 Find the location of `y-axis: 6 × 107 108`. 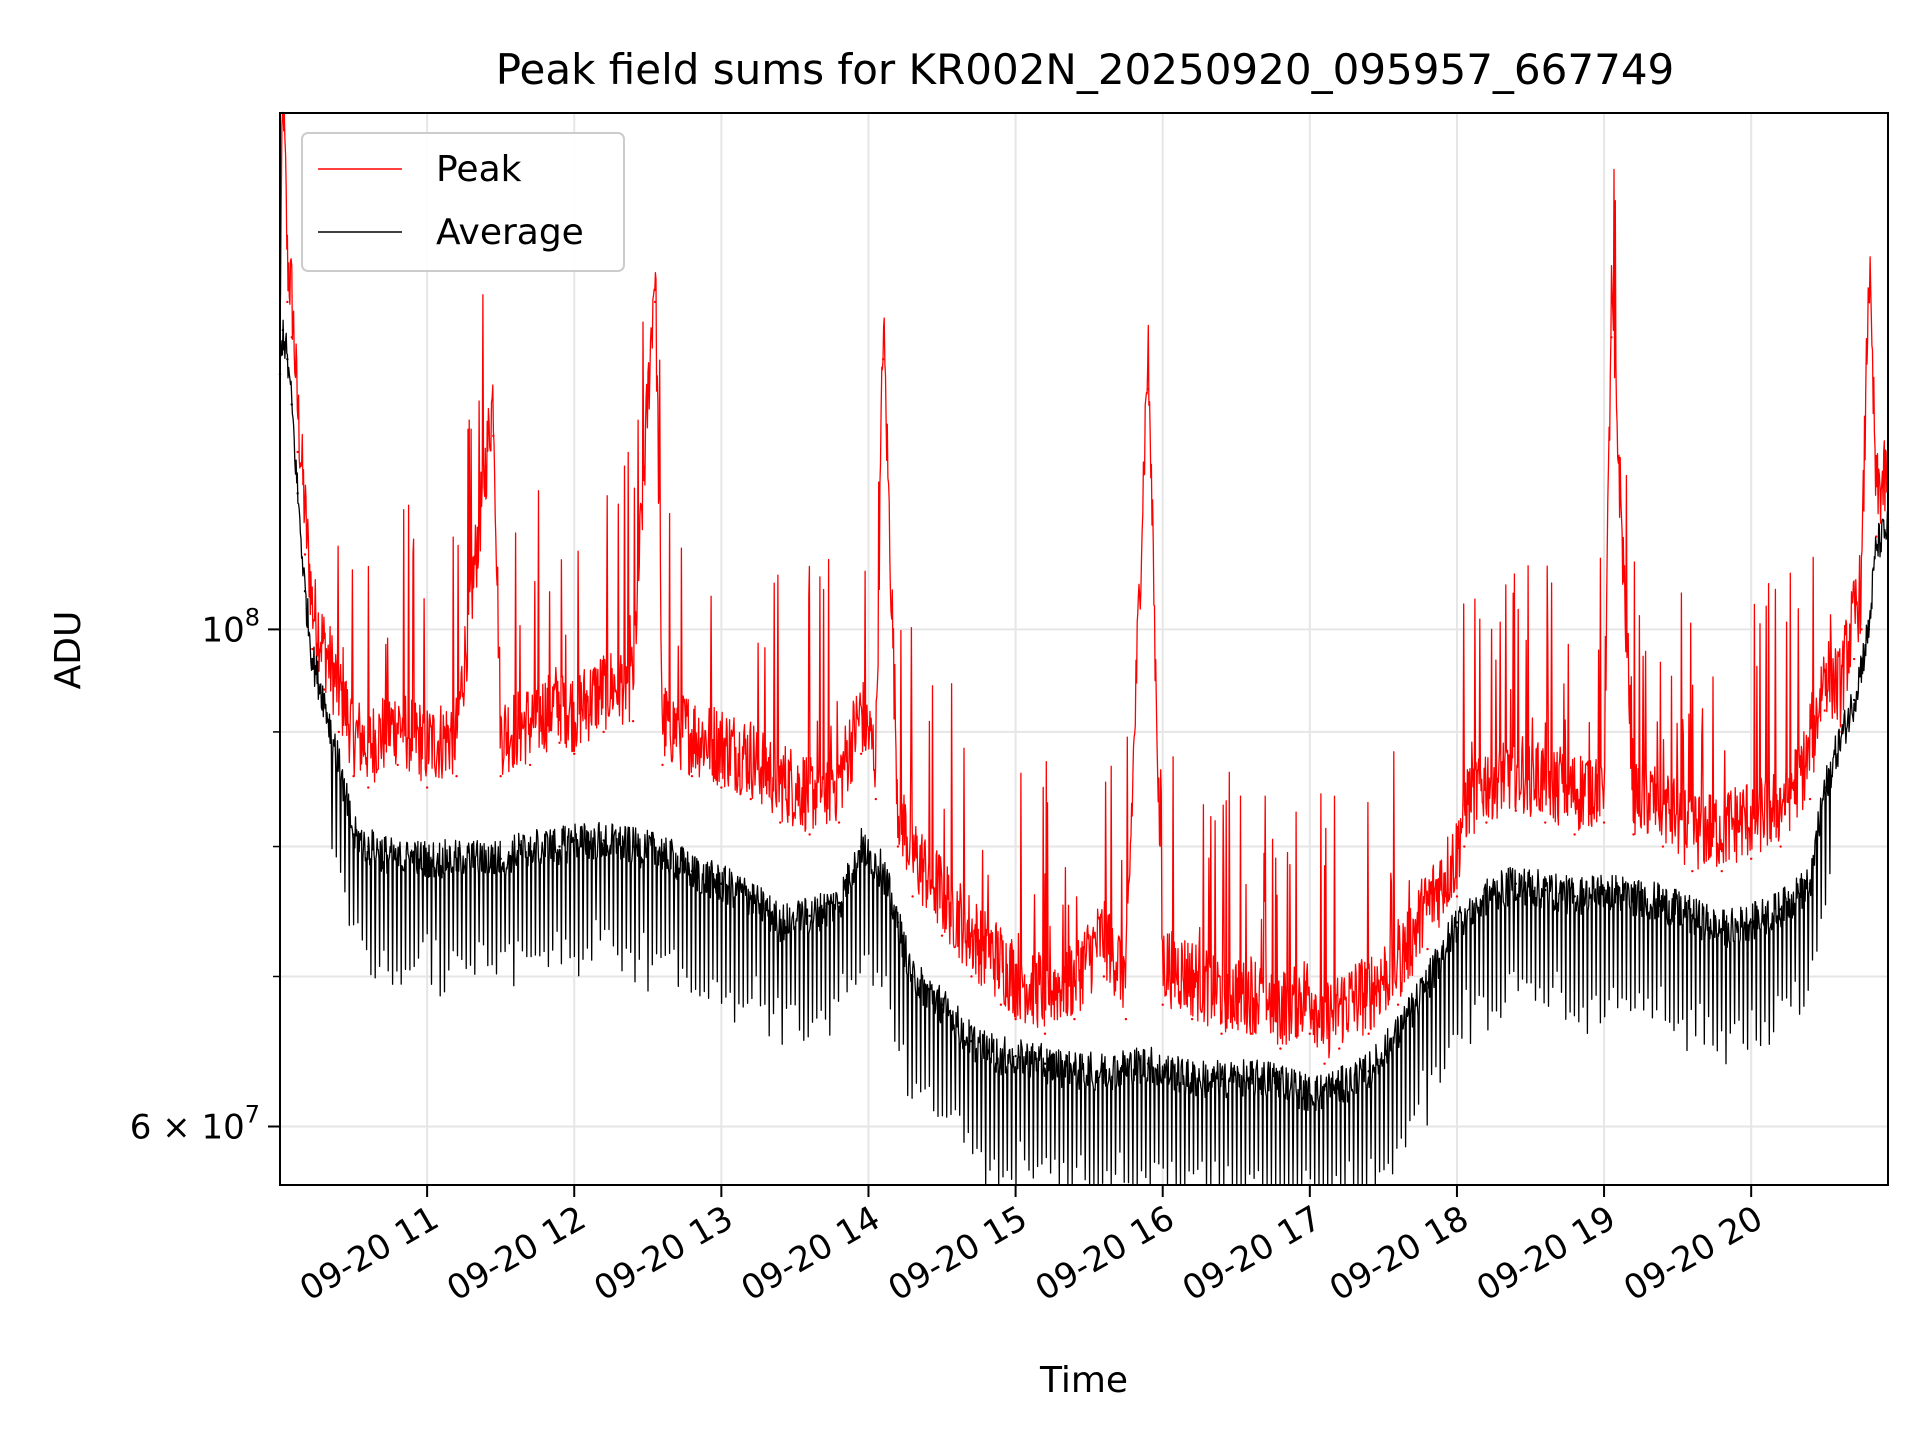

y-axis: 6 × 107 108 is located at coordinates (205, 875).